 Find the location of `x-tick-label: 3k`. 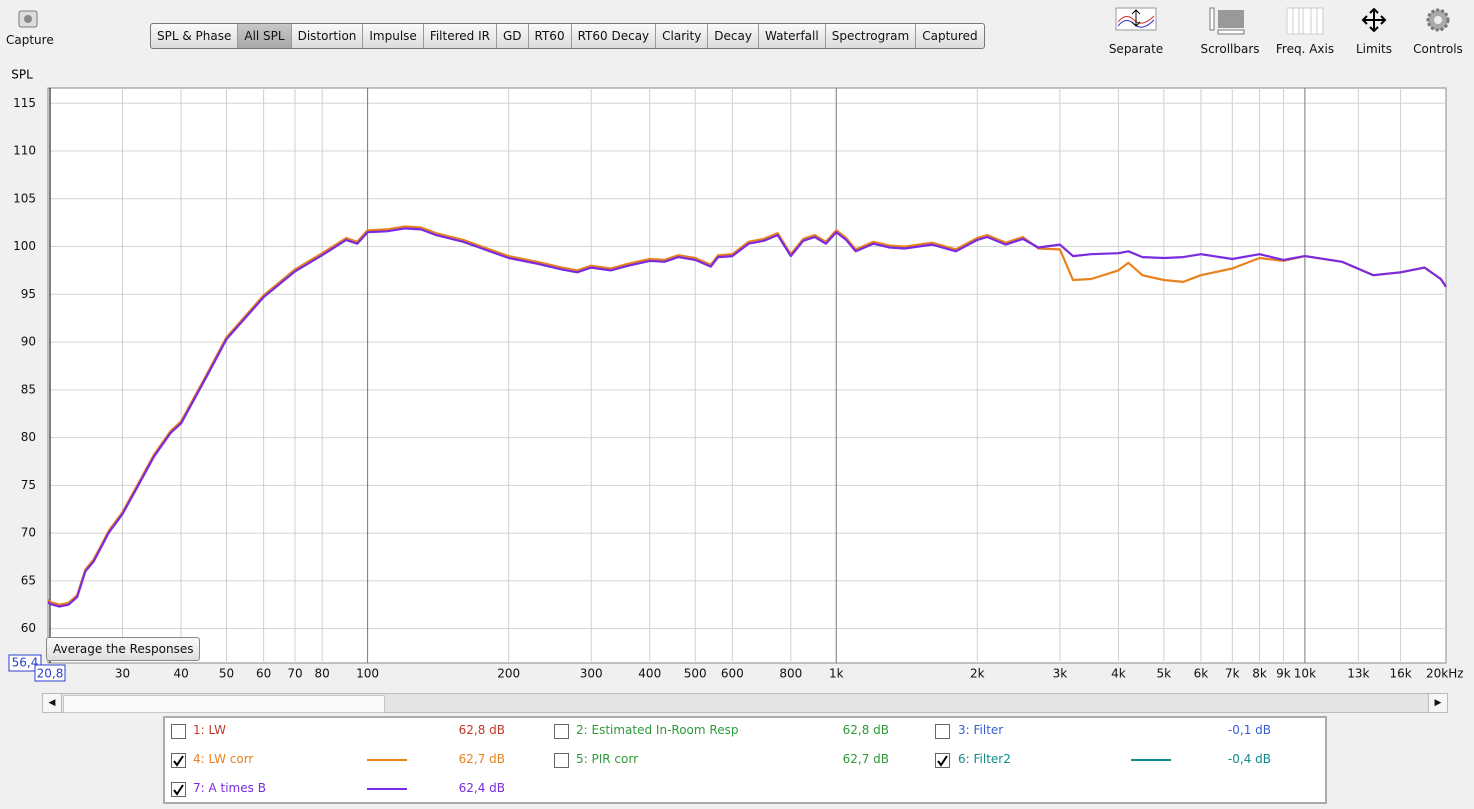

x-tick-label: 3k is located at coordinates (1060, 674).